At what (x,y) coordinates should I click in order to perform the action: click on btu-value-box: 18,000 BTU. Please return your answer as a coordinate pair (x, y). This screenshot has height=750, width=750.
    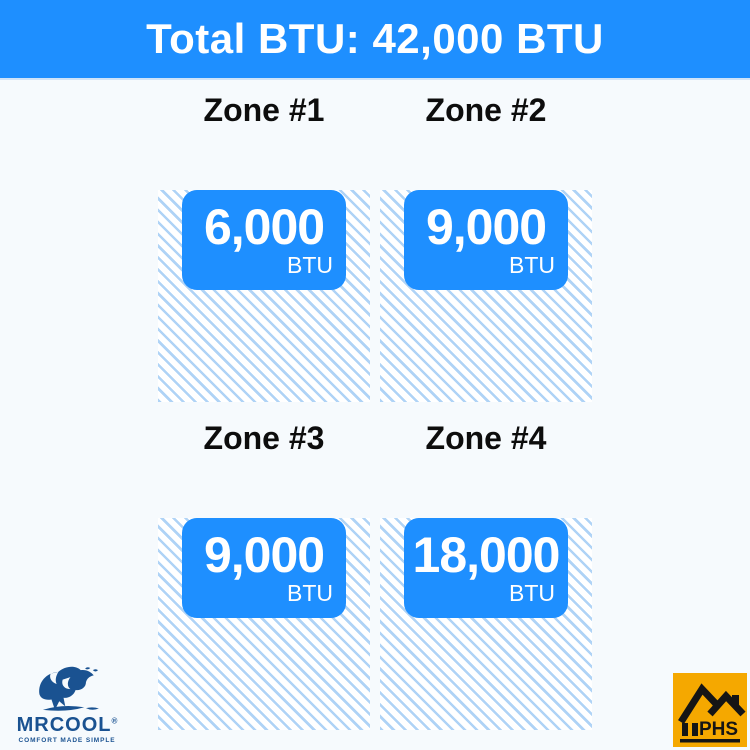
    Looking at the image, I should click on (486, 568).